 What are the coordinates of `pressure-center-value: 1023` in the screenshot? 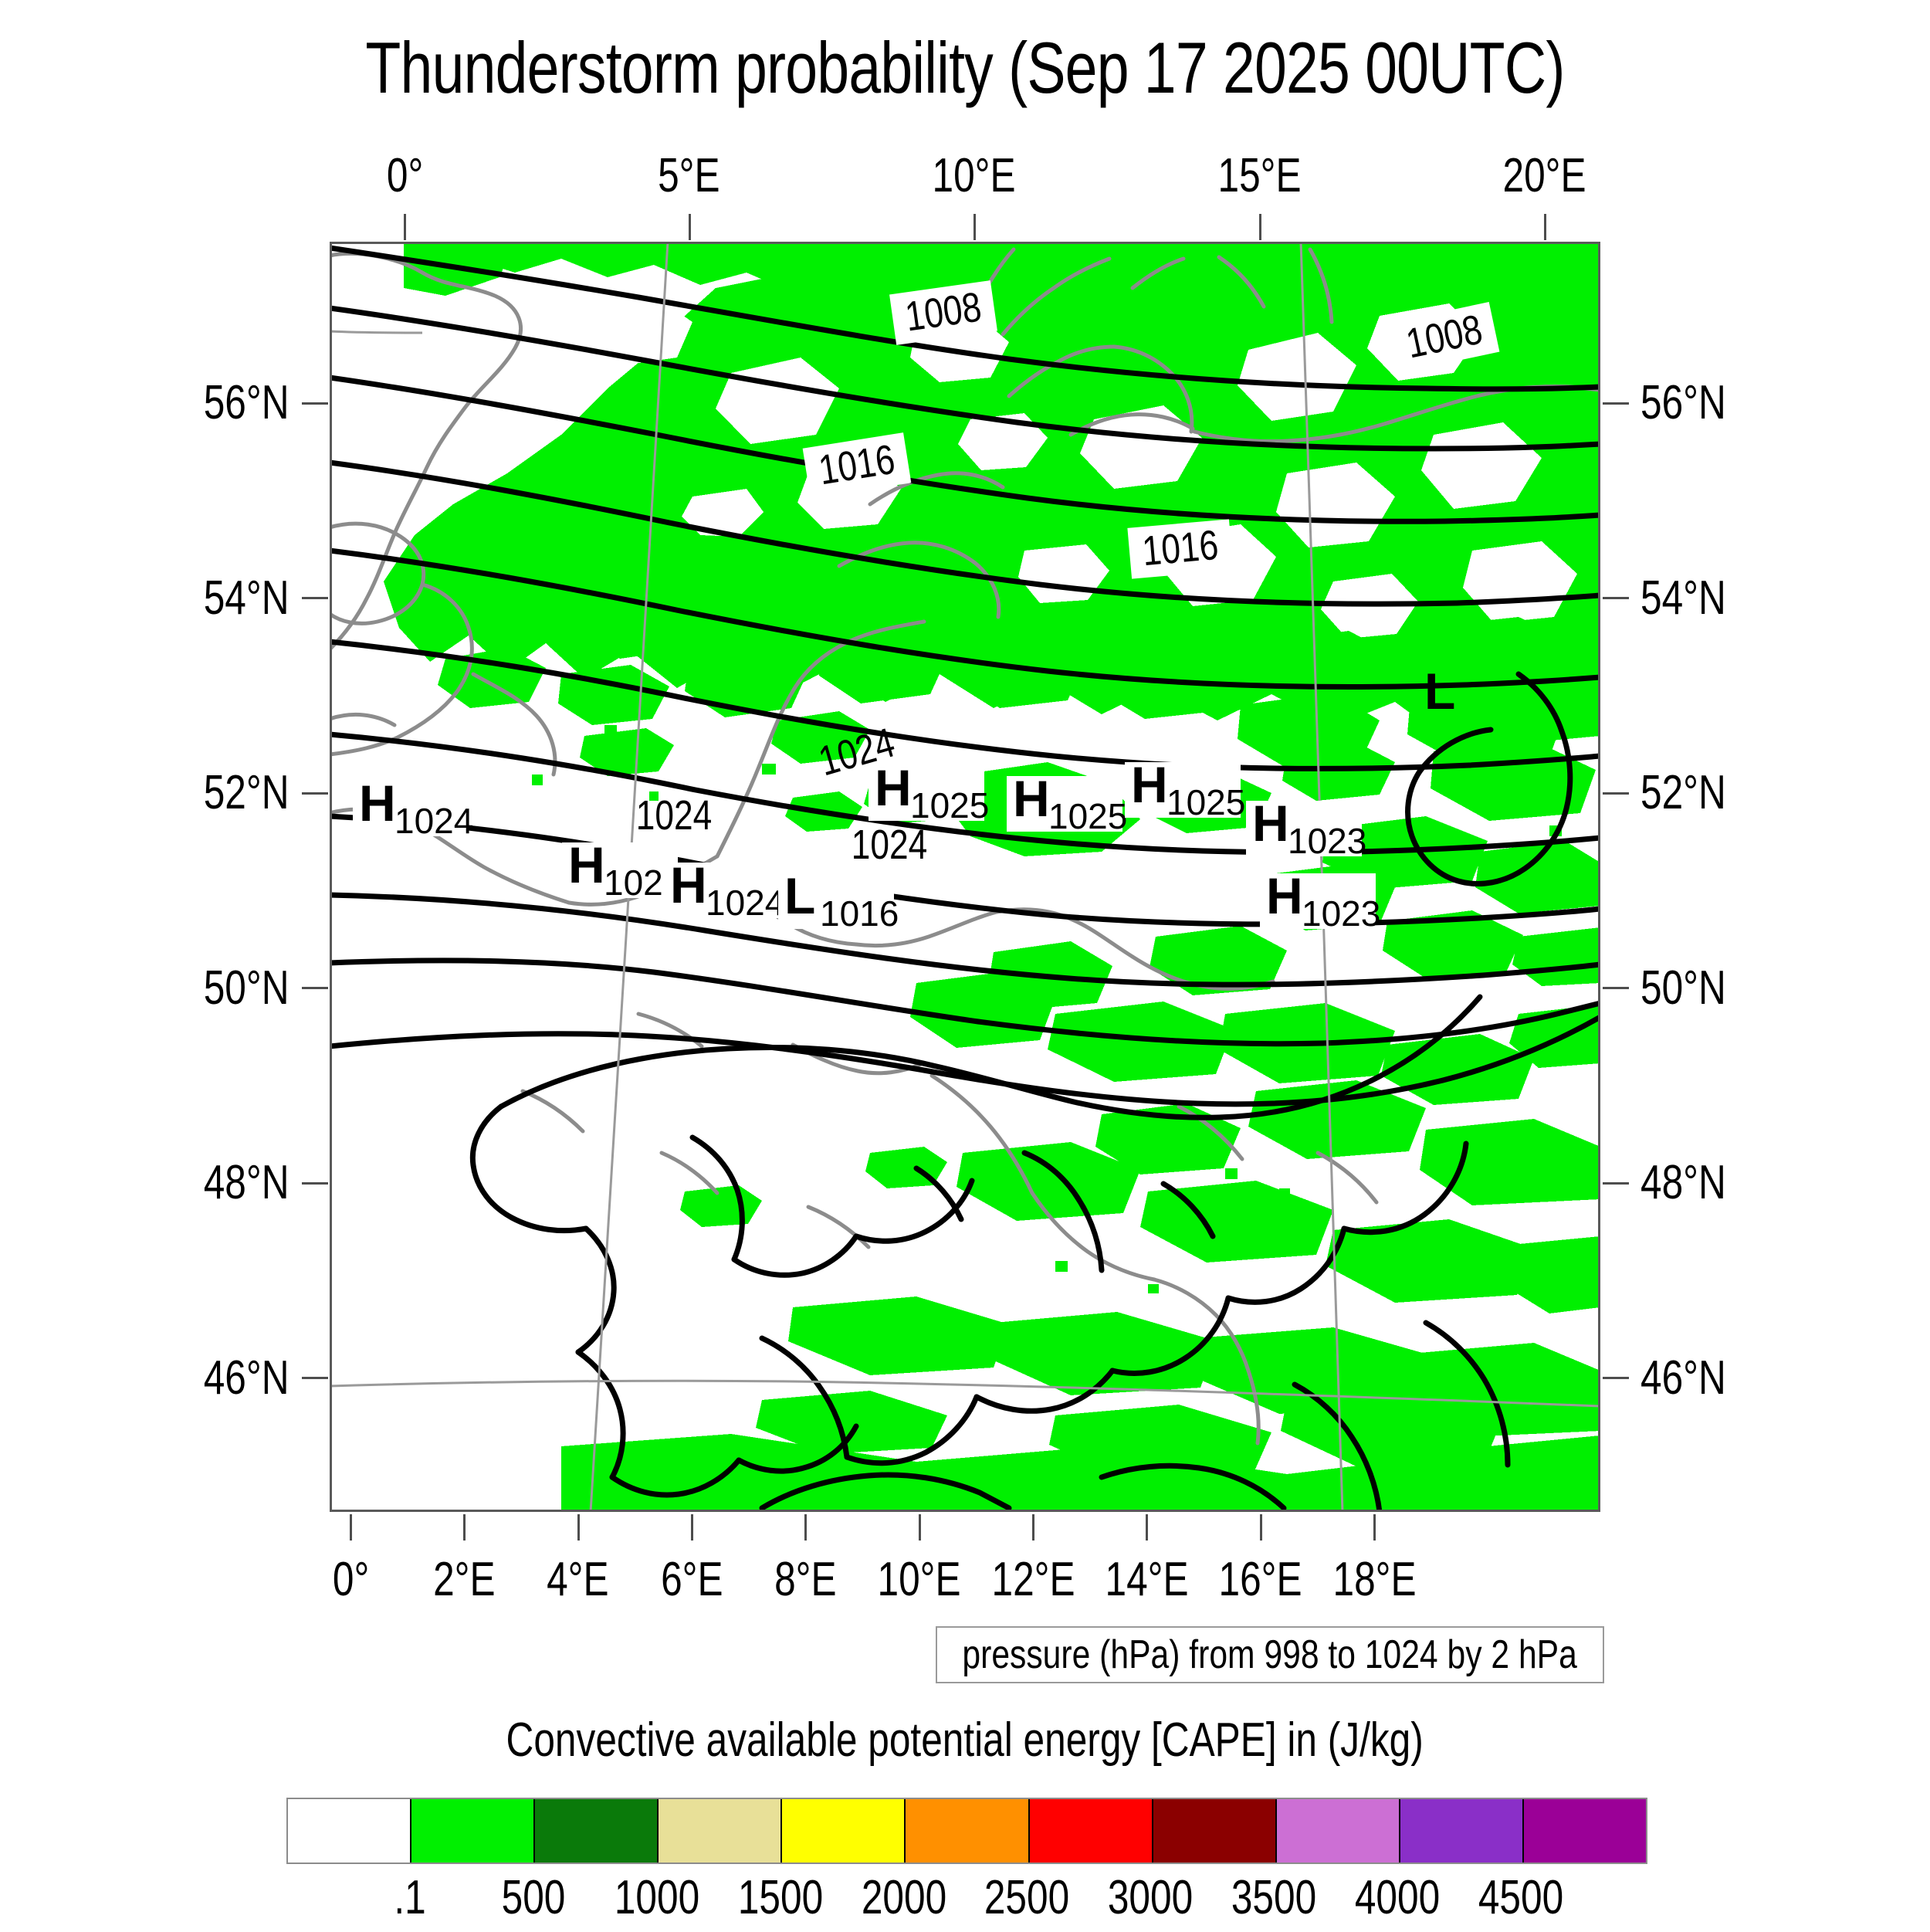 It's located at (1327, 841).